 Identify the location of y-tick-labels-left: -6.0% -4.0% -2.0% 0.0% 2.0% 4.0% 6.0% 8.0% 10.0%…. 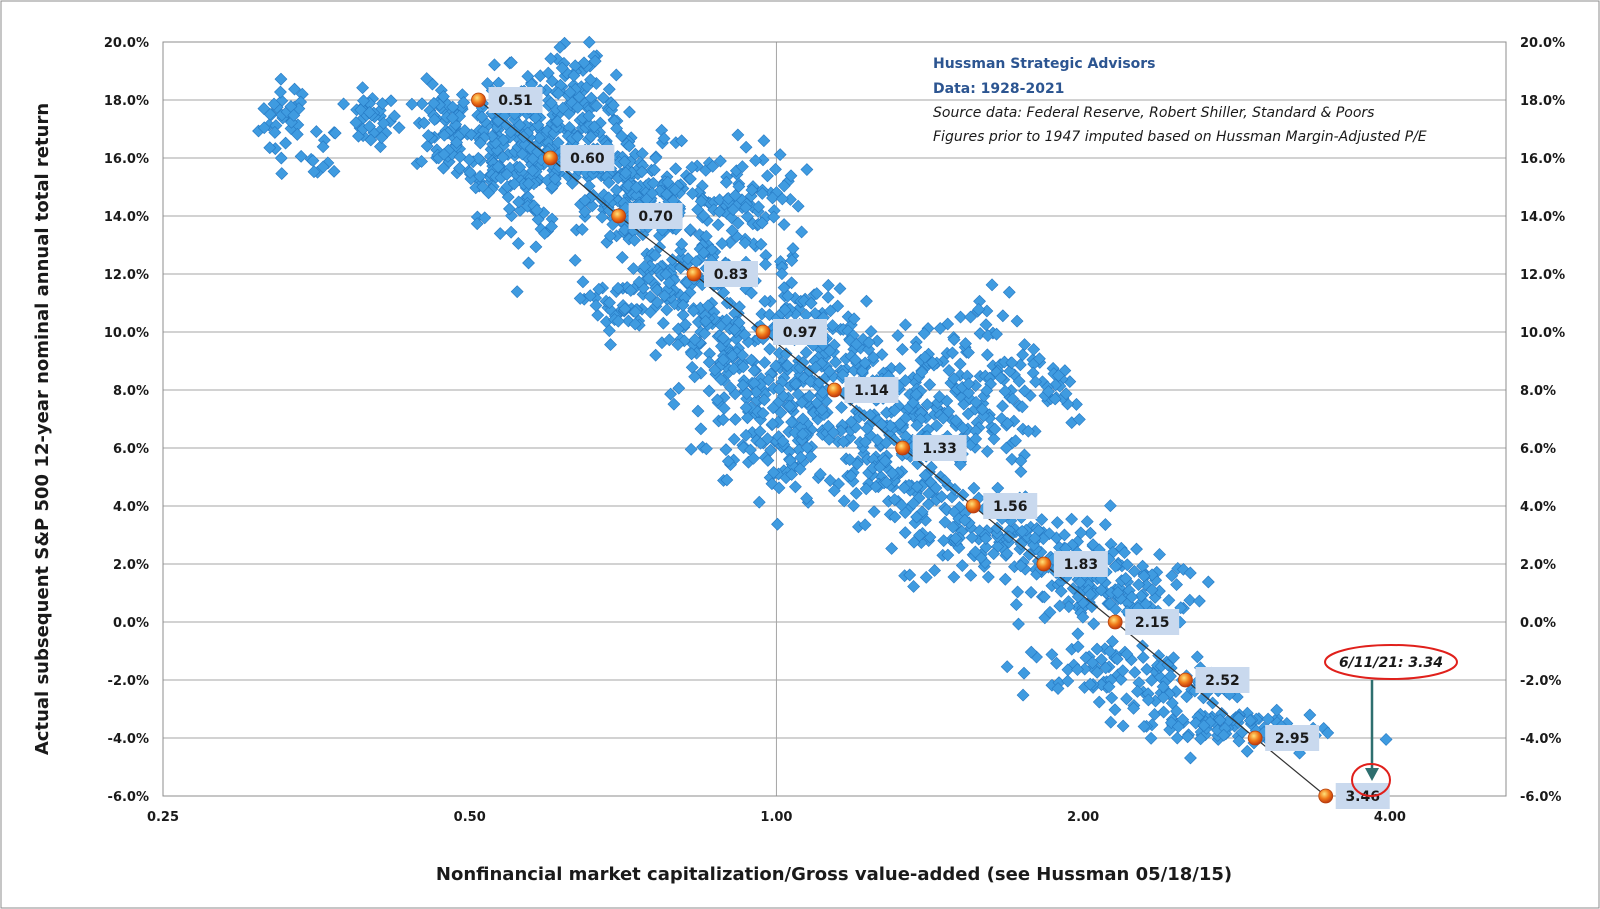
(126, 420).